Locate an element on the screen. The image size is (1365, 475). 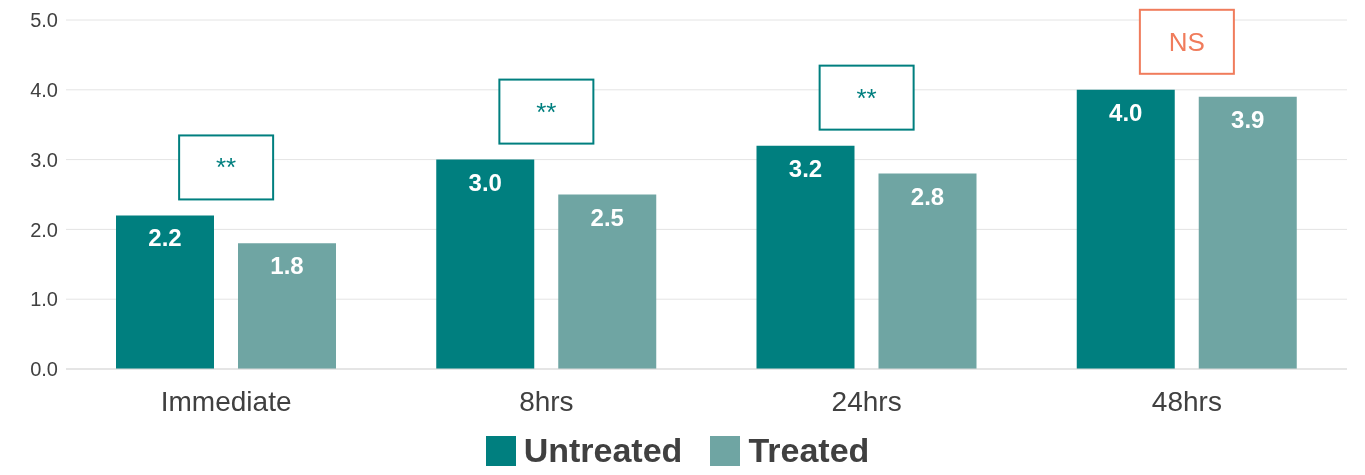
x-tick-label: 48hrs is located at coordinates (1186, 401).